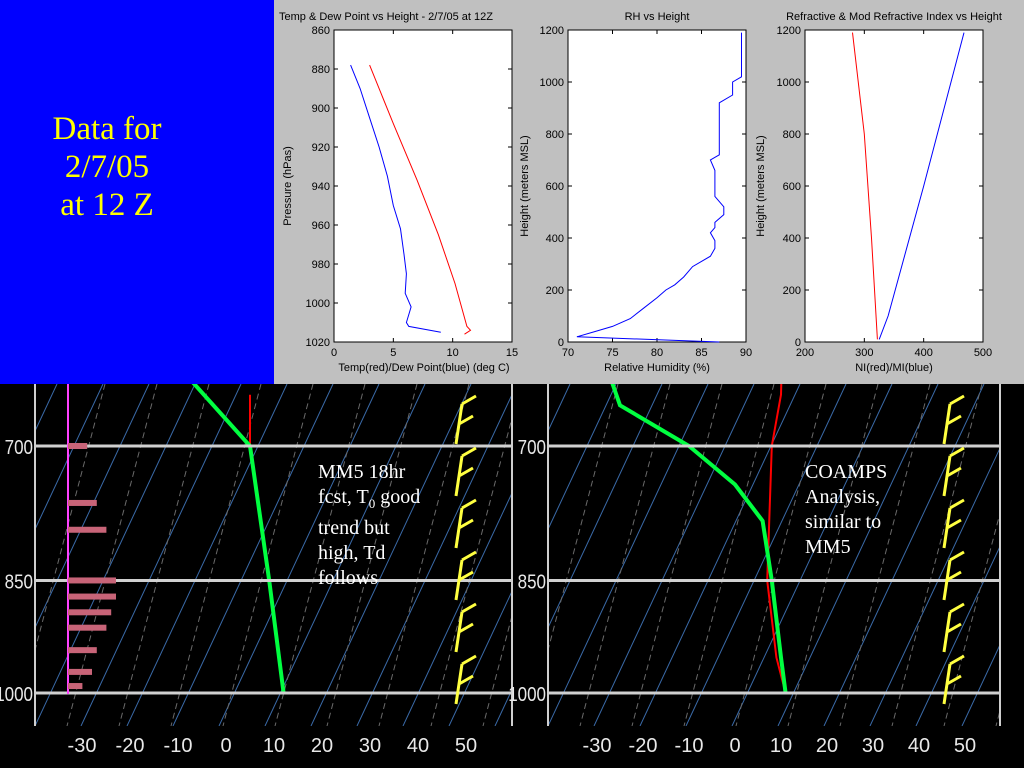 The image size is (1024, 768). What do you see at coordinates (362, 472) in the screenshot?
I see `annotation-mm5-line-1: MM5 18hr` at bounding box center [362, 472].